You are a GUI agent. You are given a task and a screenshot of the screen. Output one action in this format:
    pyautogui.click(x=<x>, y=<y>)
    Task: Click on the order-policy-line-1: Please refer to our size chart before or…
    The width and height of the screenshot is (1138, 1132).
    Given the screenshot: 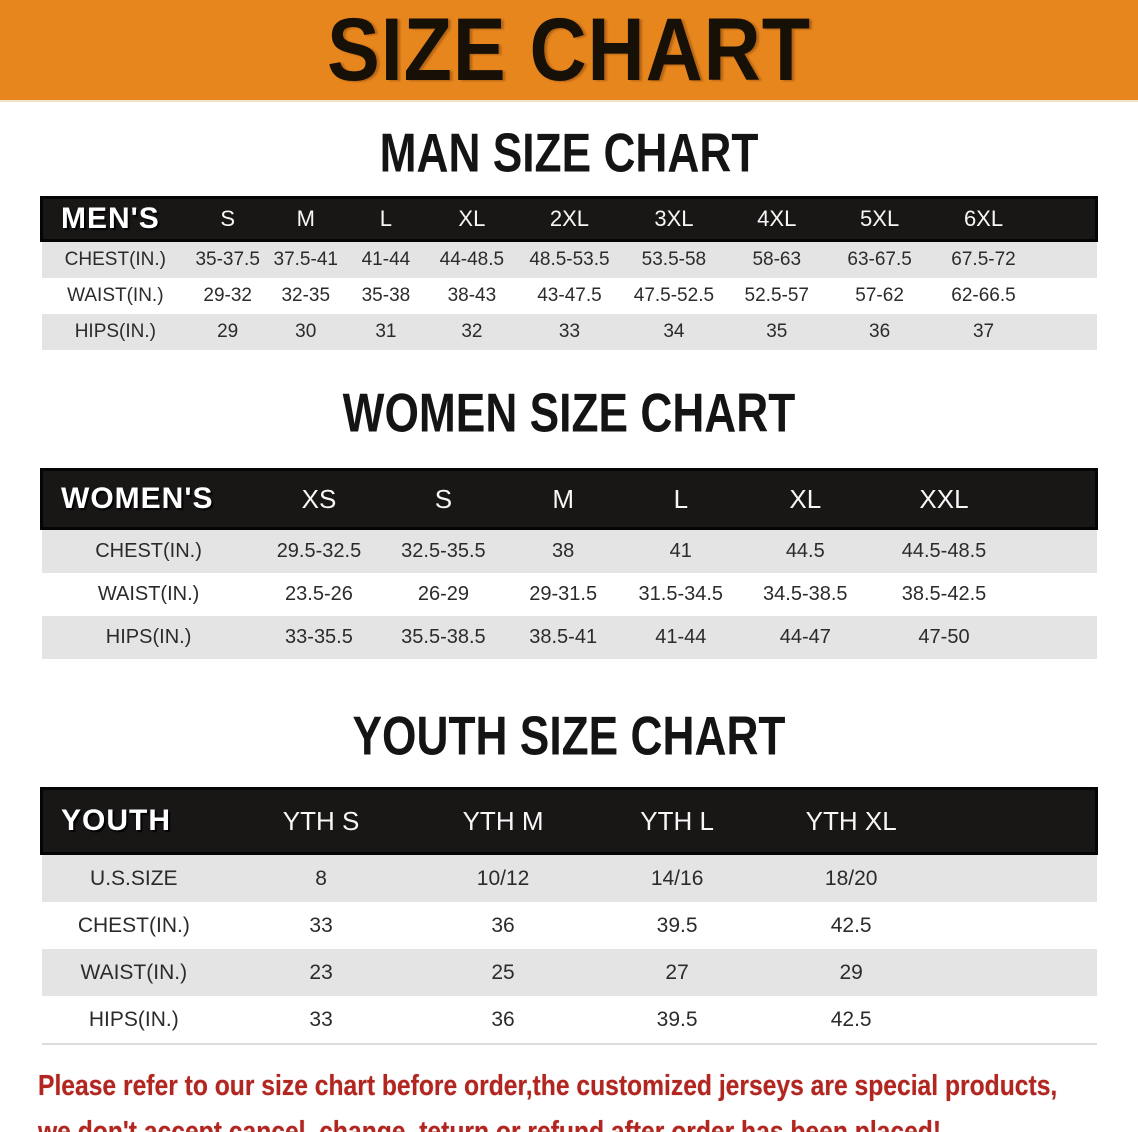 What is the action you would take?
    pyautogui.click(x=548, y=1086)
    